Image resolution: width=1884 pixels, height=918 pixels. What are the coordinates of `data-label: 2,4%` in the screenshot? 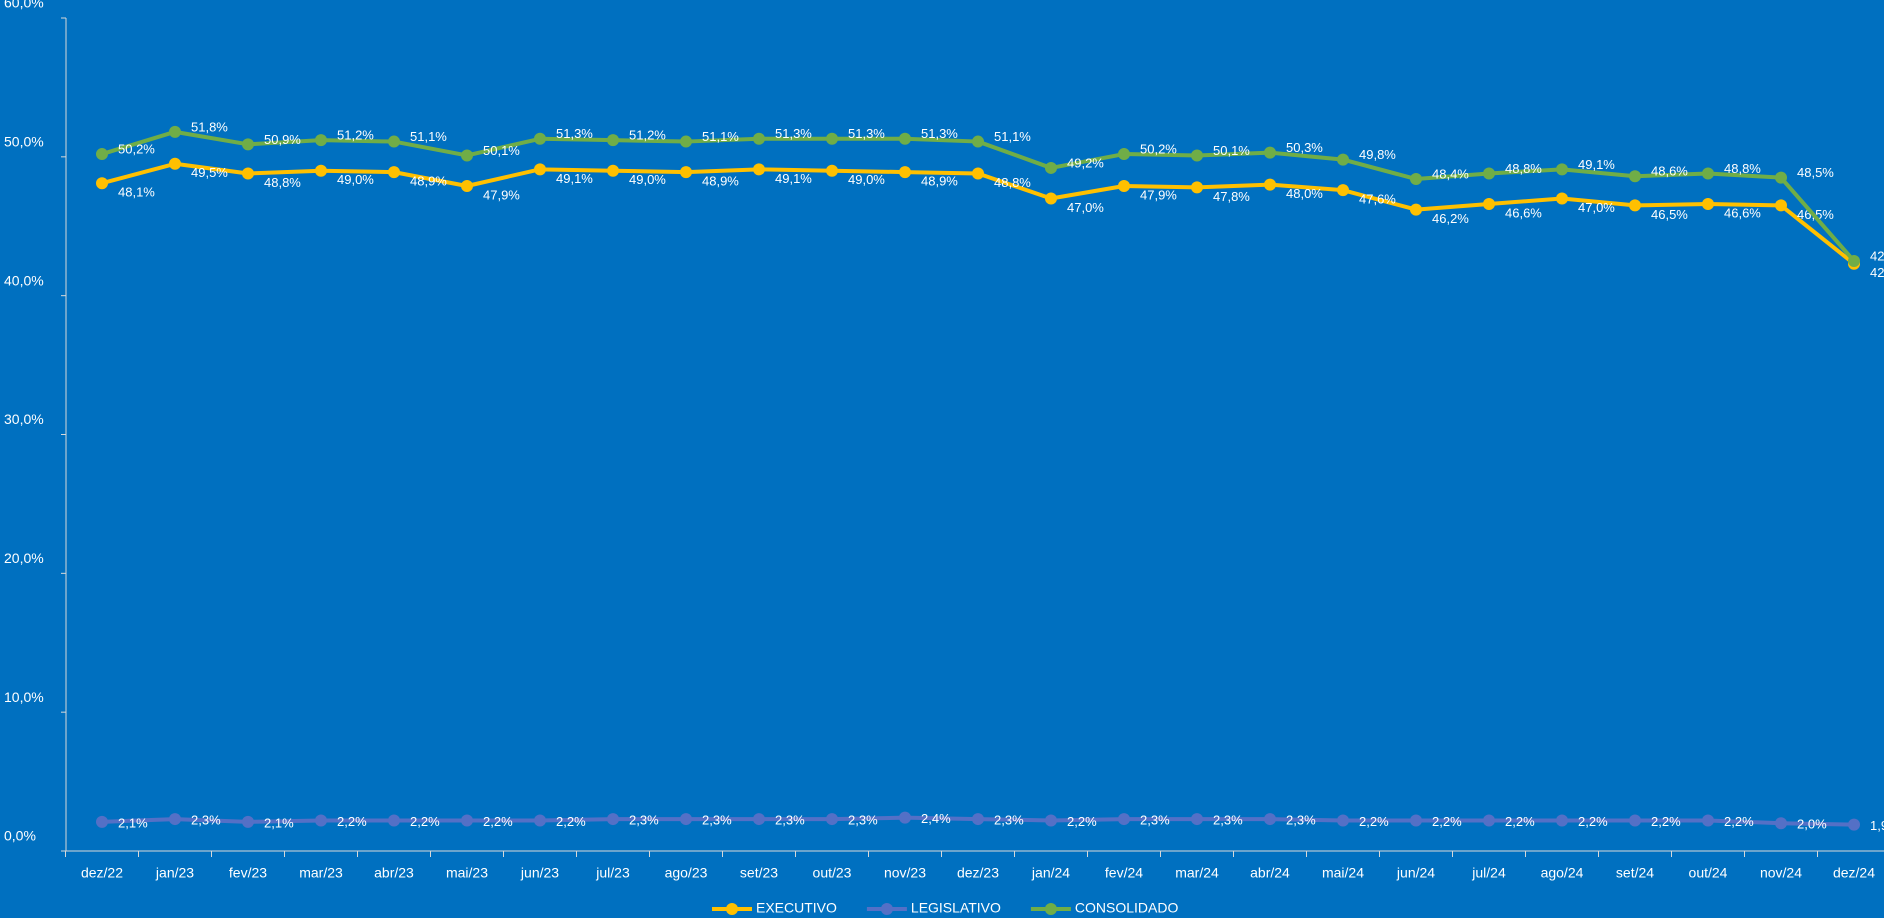 It's located at (936, 818).